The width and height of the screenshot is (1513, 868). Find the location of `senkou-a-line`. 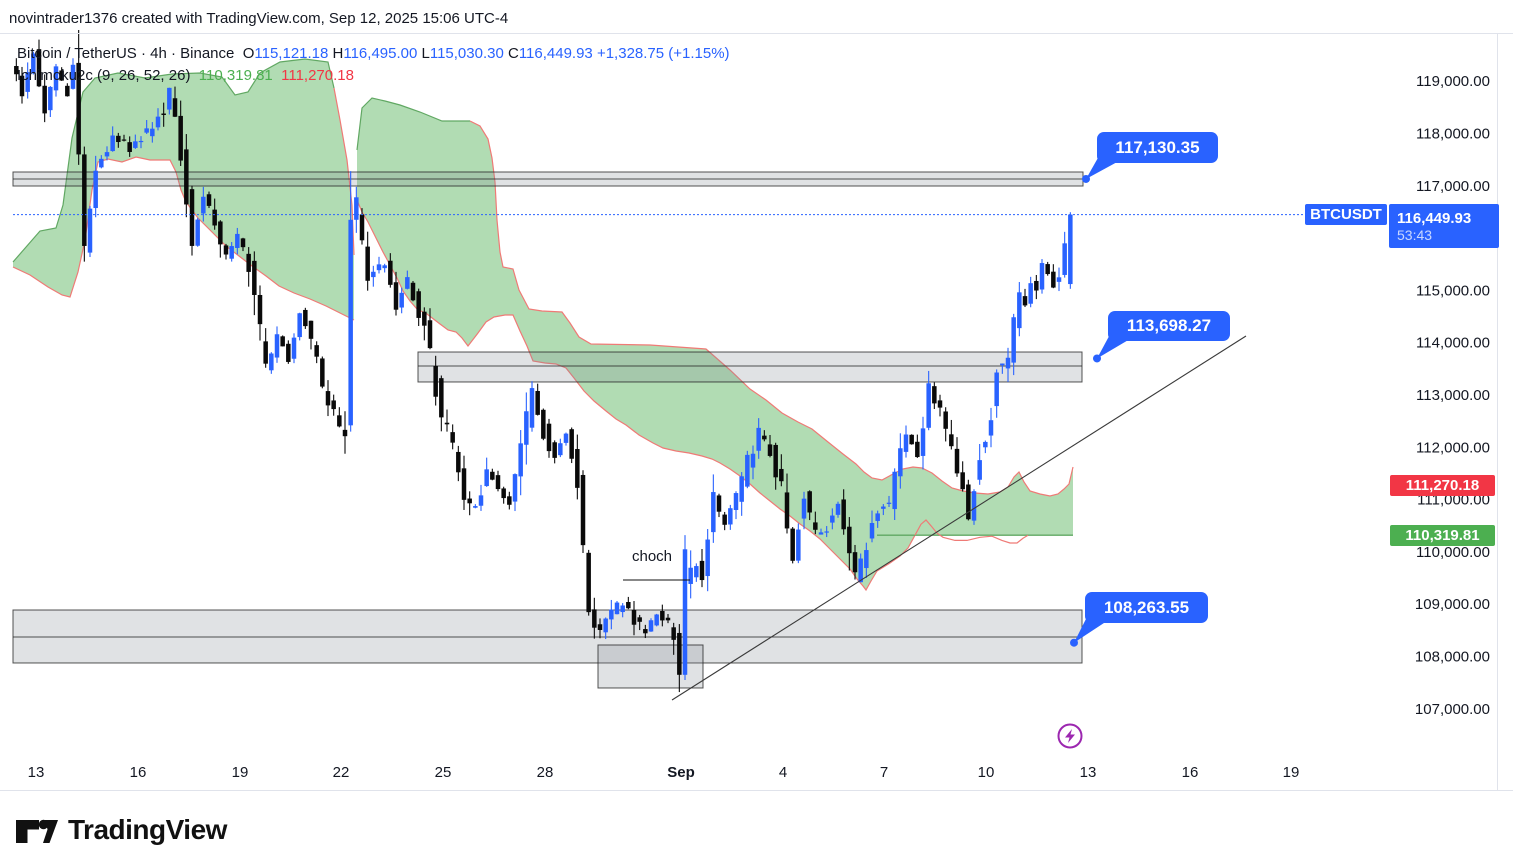

senkou-a-line is located at coordinates (173, 160).